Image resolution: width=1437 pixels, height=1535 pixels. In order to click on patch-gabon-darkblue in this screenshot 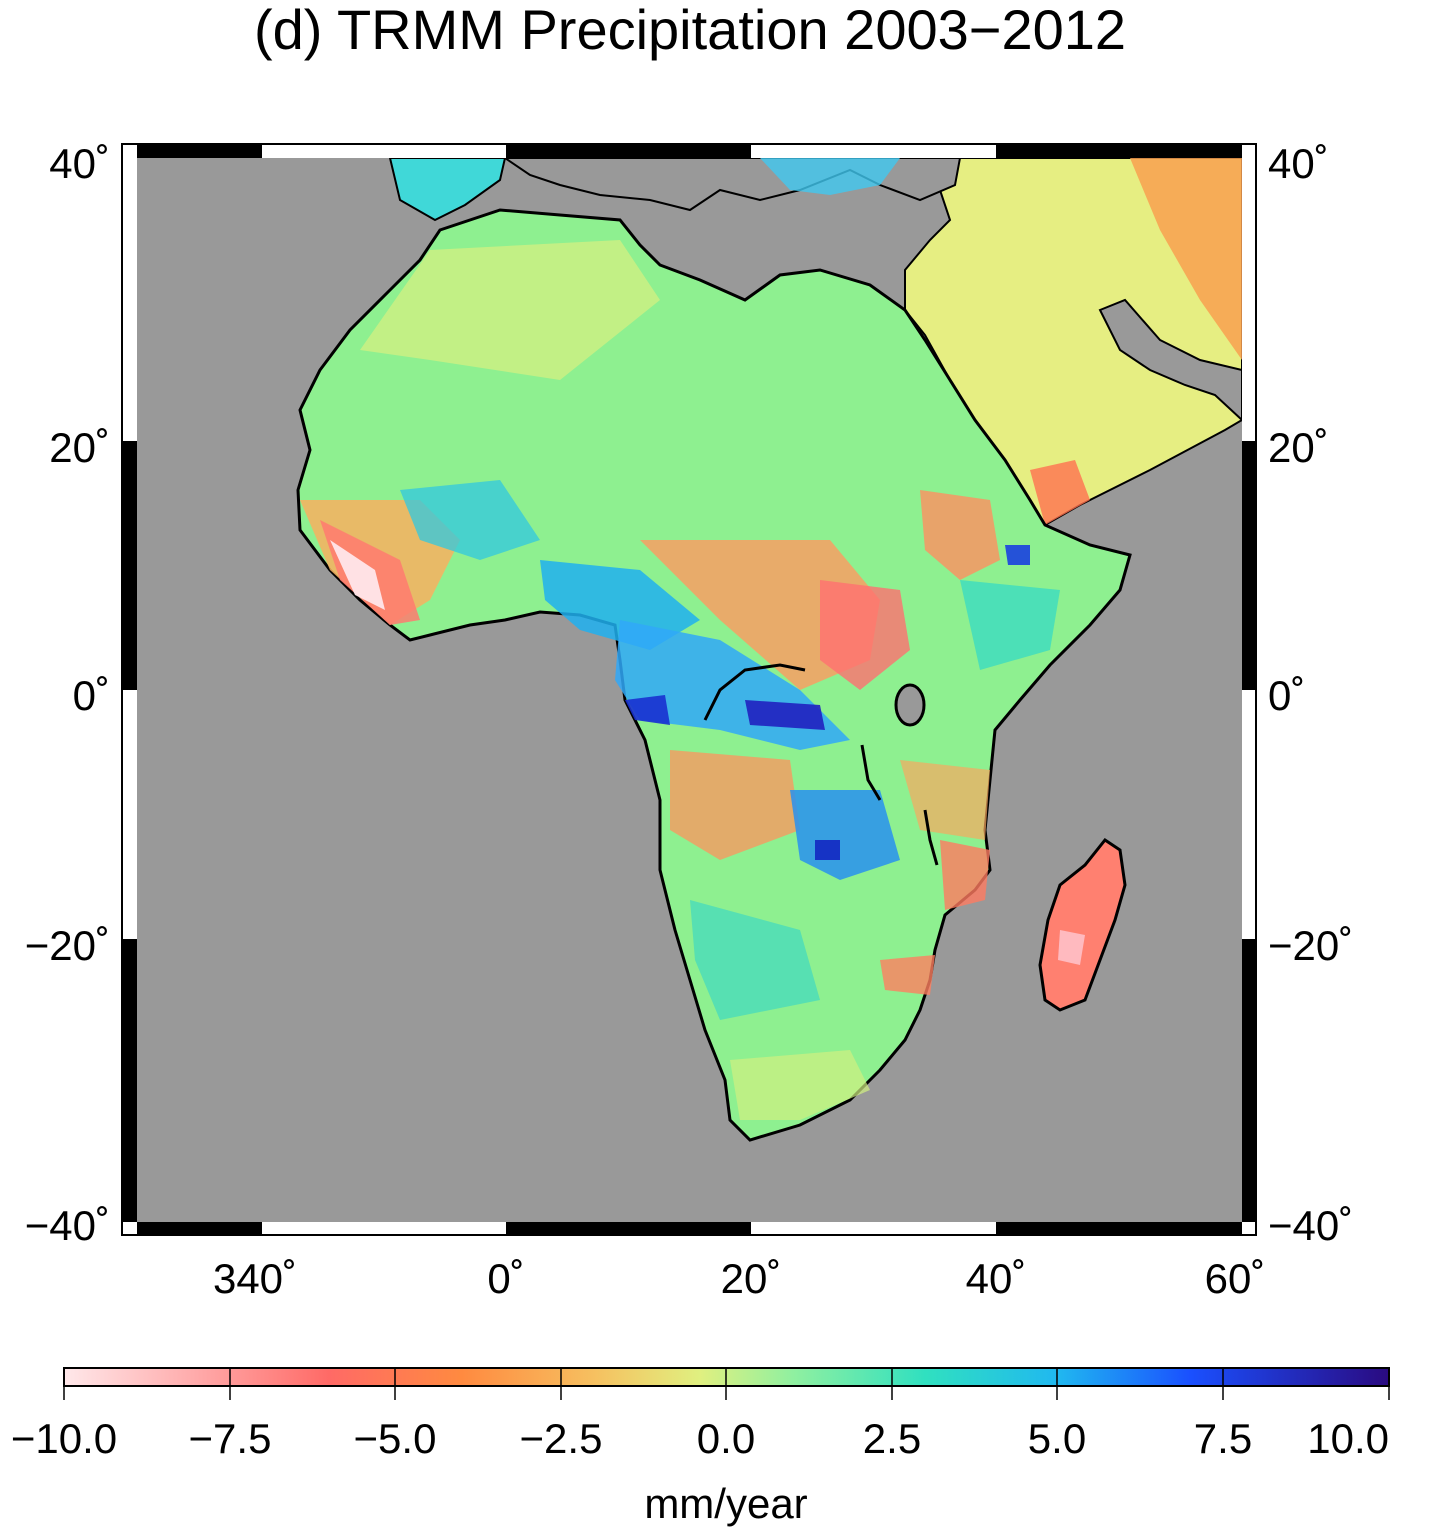, I will do `click(647, 710)`.